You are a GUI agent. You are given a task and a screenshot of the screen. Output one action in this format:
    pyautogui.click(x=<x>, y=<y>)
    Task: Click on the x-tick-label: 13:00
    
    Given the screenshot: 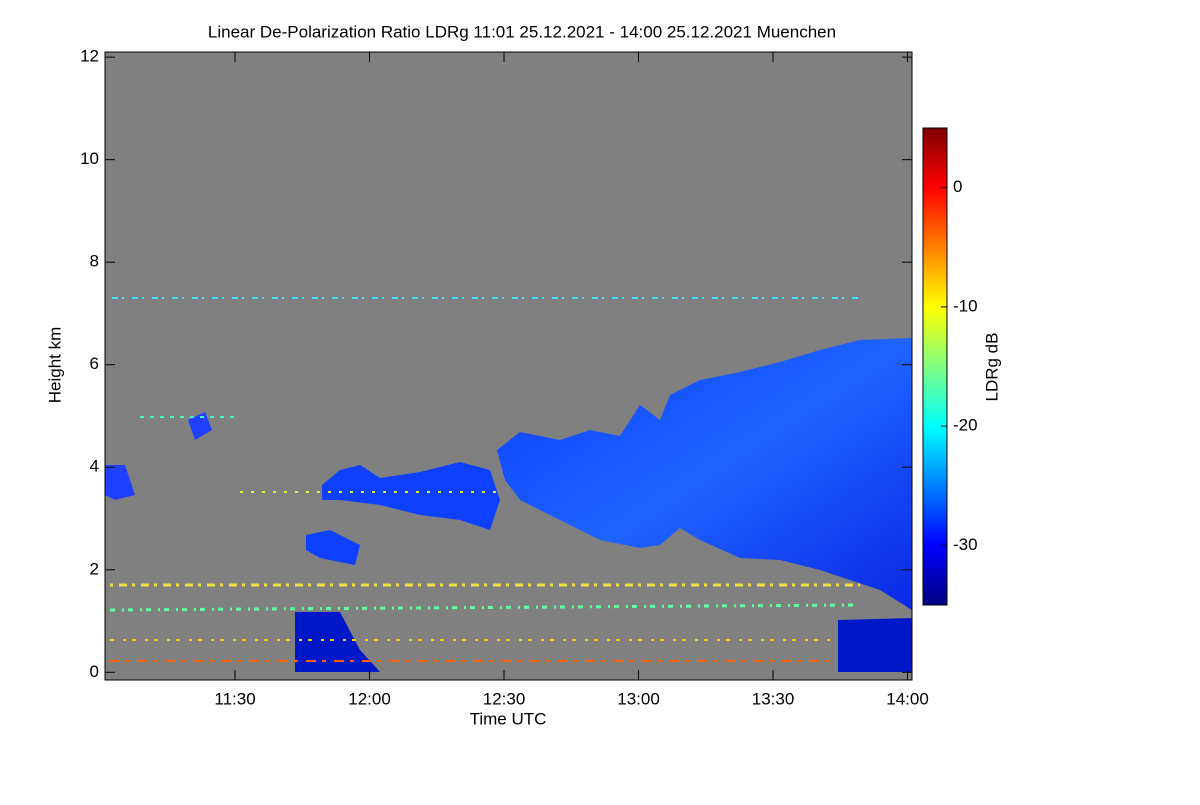 What is the action you would take?
    pyautogui.click(x=638, y=698)
    